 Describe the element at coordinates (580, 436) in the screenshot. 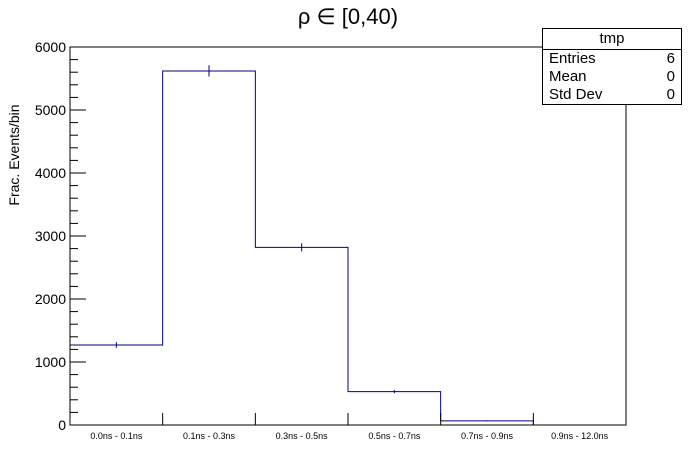

I see `x-tick-label: 0.9ns - 12.0ns` at that location.